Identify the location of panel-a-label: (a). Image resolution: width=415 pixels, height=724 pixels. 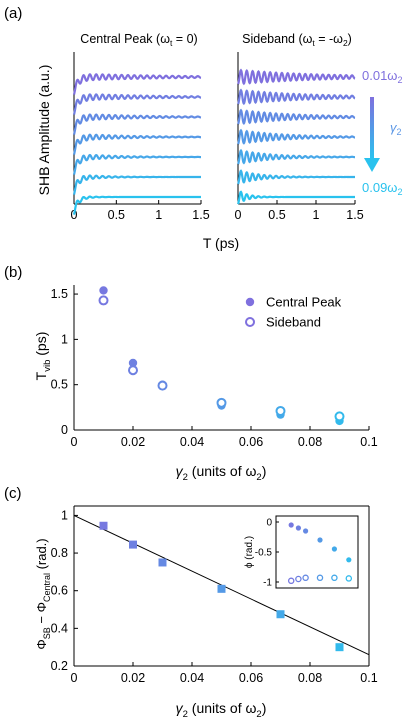
(13, 13).